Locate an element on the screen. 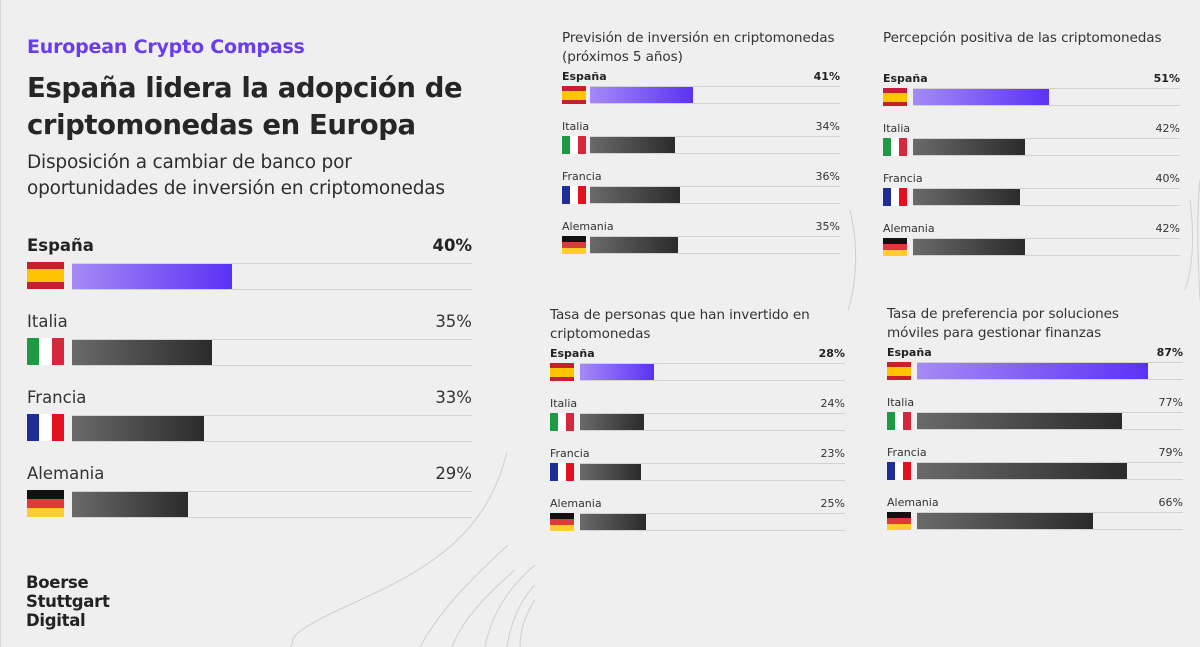  data-label: 23% is located at coordinates (832, 453).